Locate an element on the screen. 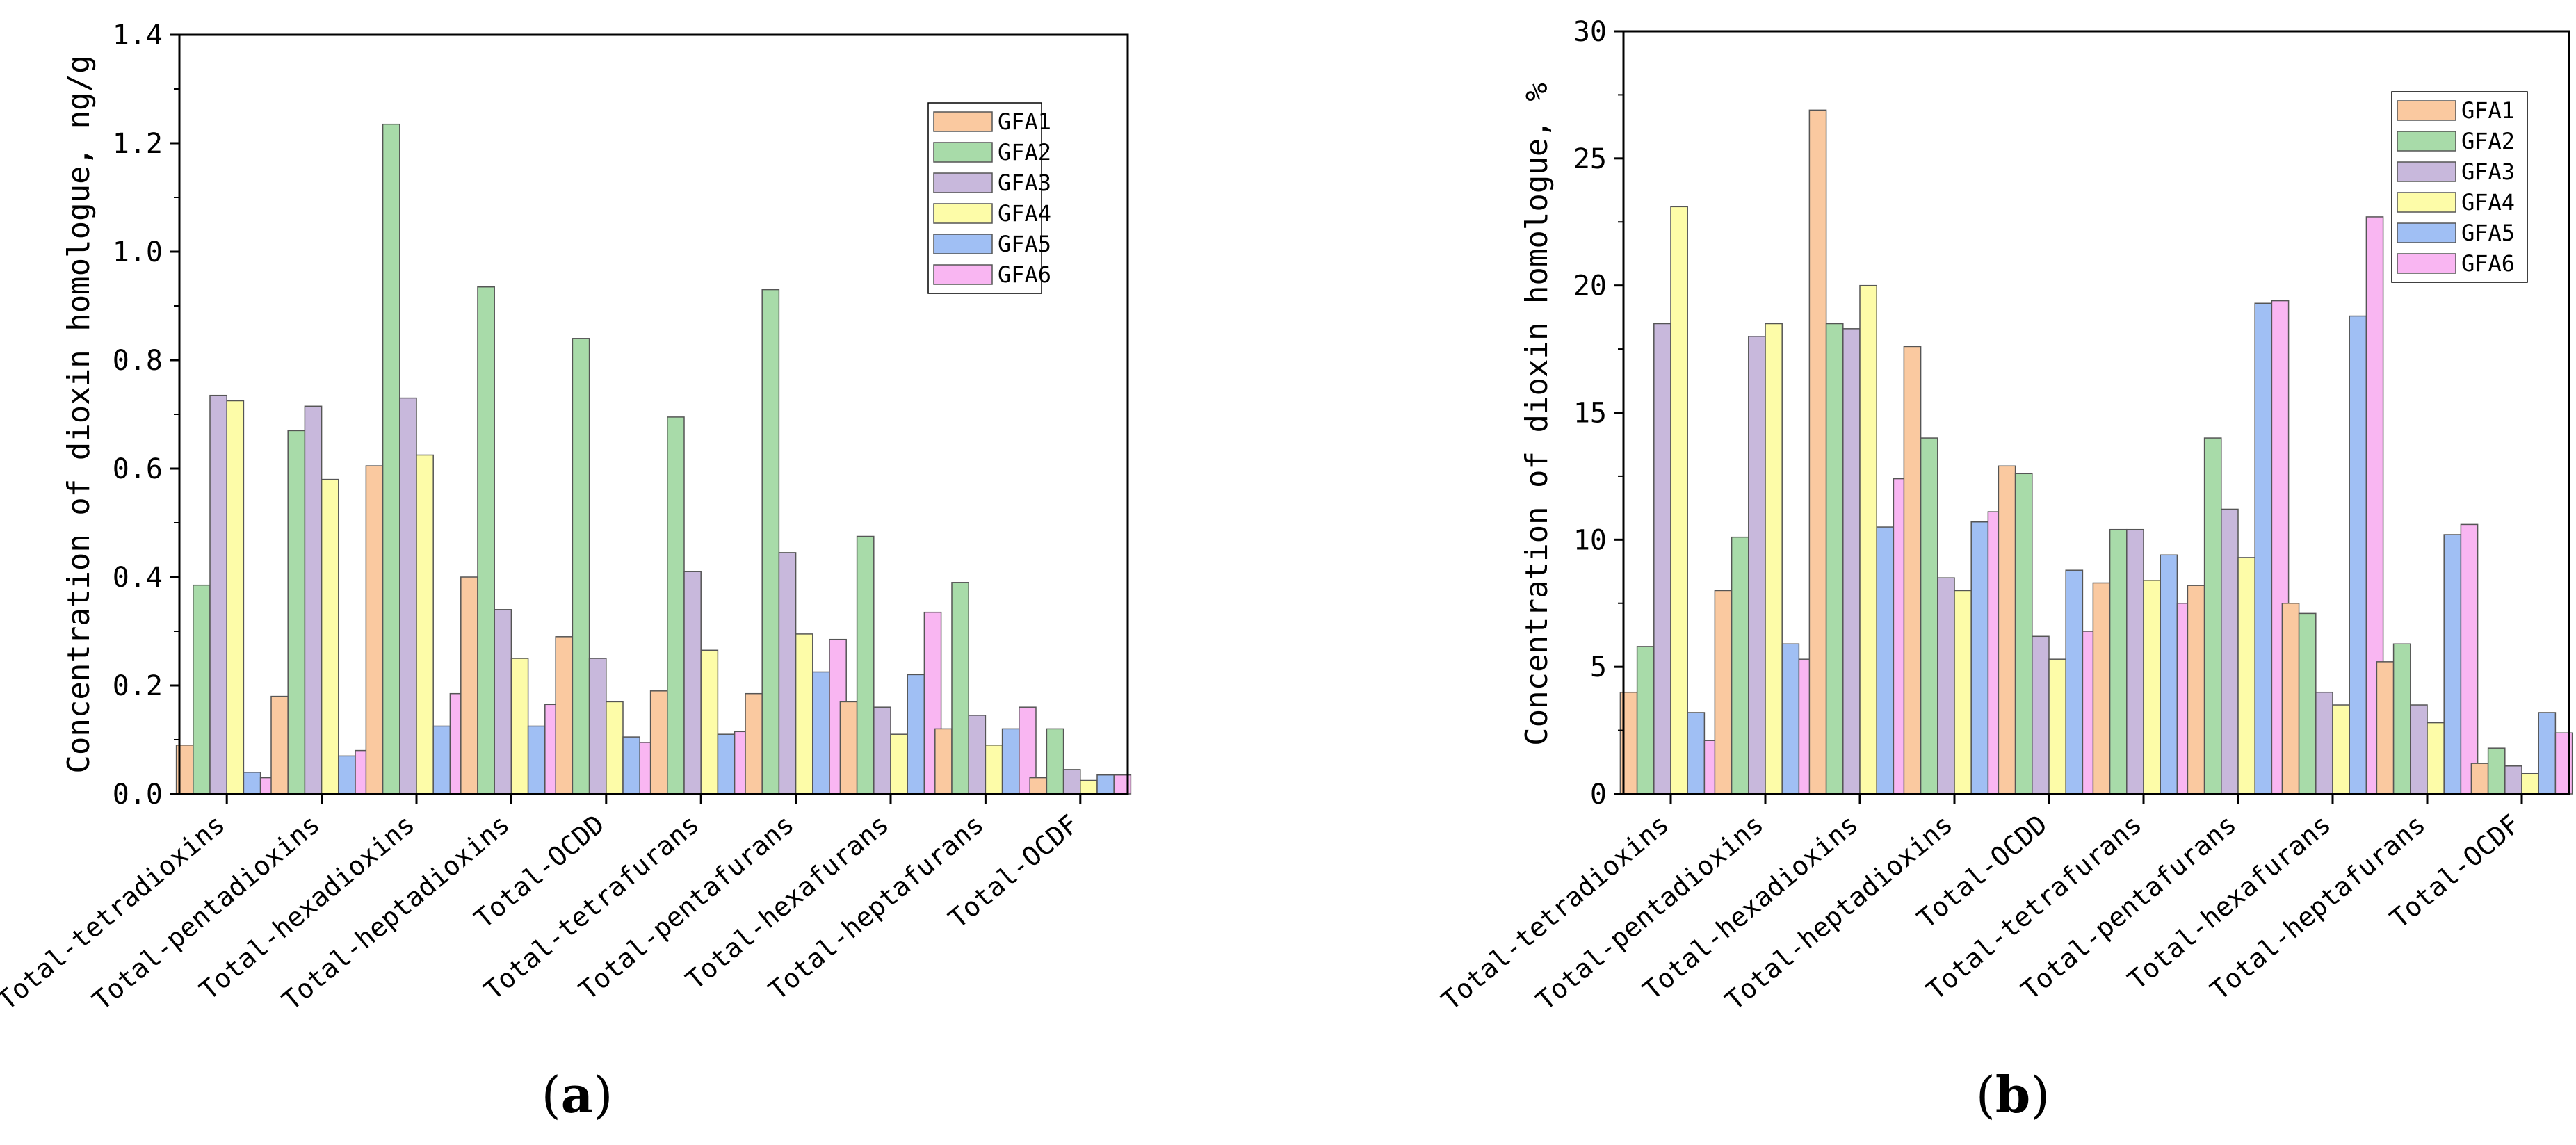 Image resolution: width=2576 pixels, height=1145 pixels. legend-swatch-gfa2 is located at coordinates (2426, 141).